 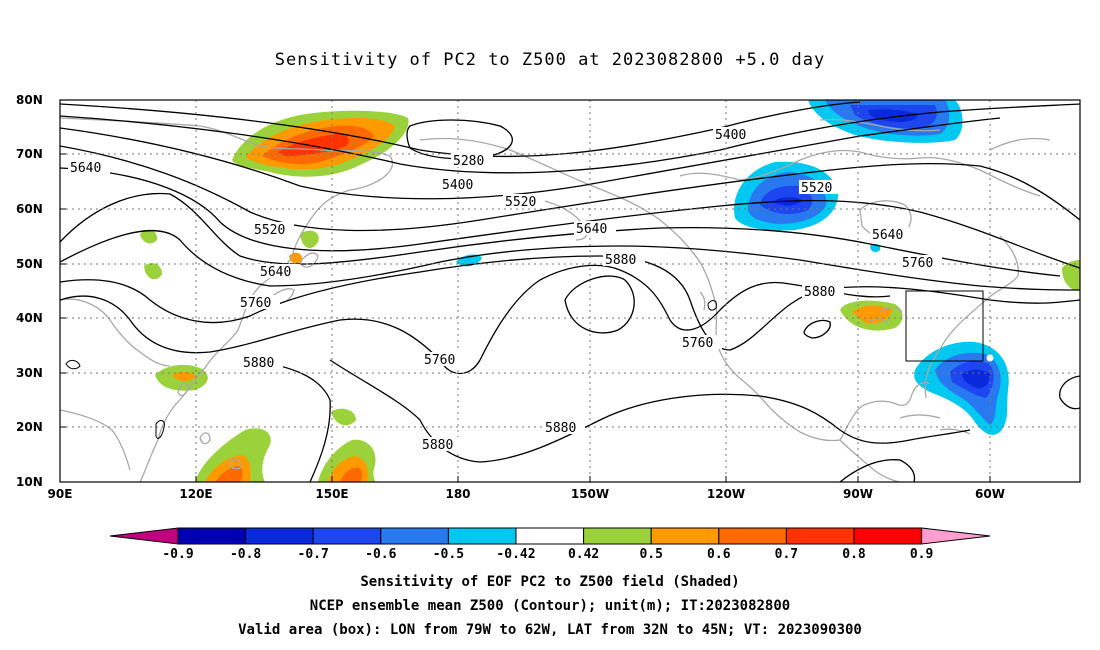 I want to click on lon-label: 90W, so click(x=858, y=494).